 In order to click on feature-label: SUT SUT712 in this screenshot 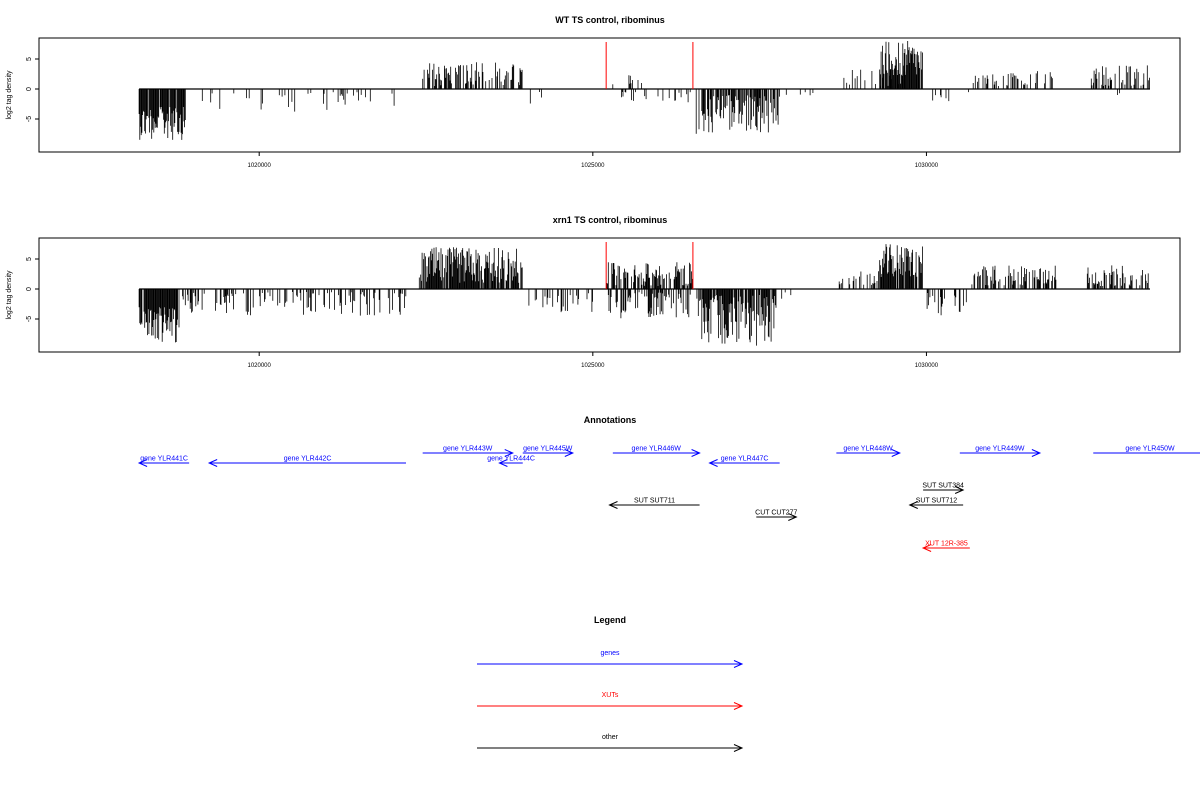, I will do `click(937, 501)`.